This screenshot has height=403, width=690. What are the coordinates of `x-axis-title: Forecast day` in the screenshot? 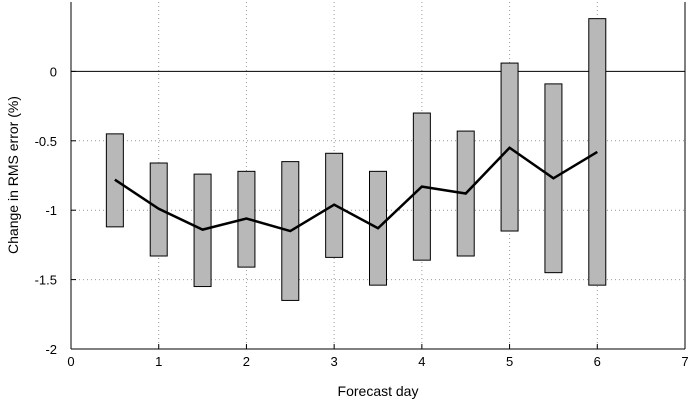 It's located at (378, 391).